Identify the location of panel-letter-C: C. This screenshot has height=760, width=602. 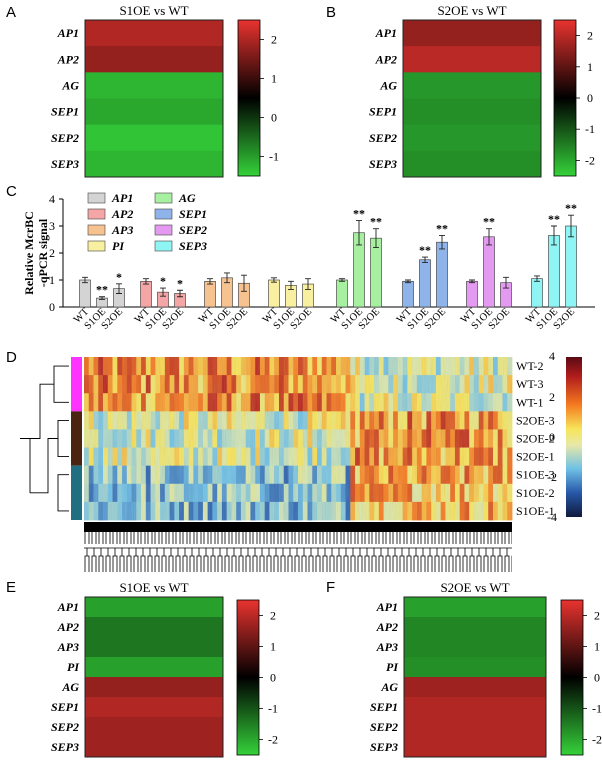
(11, 191).